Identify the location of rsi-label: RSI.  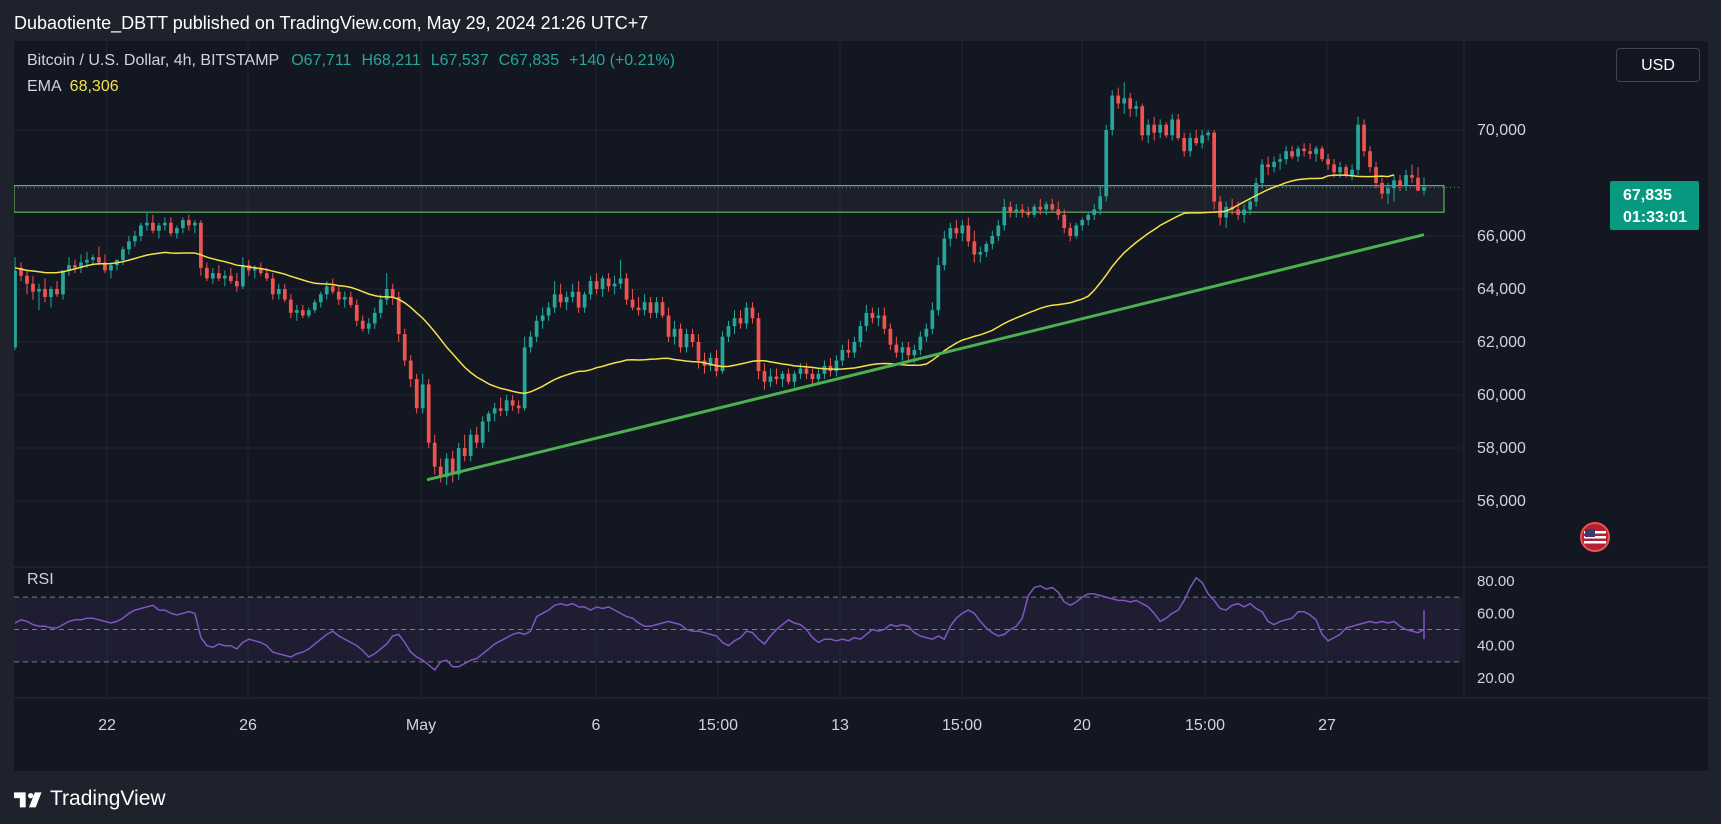
(40, 579).